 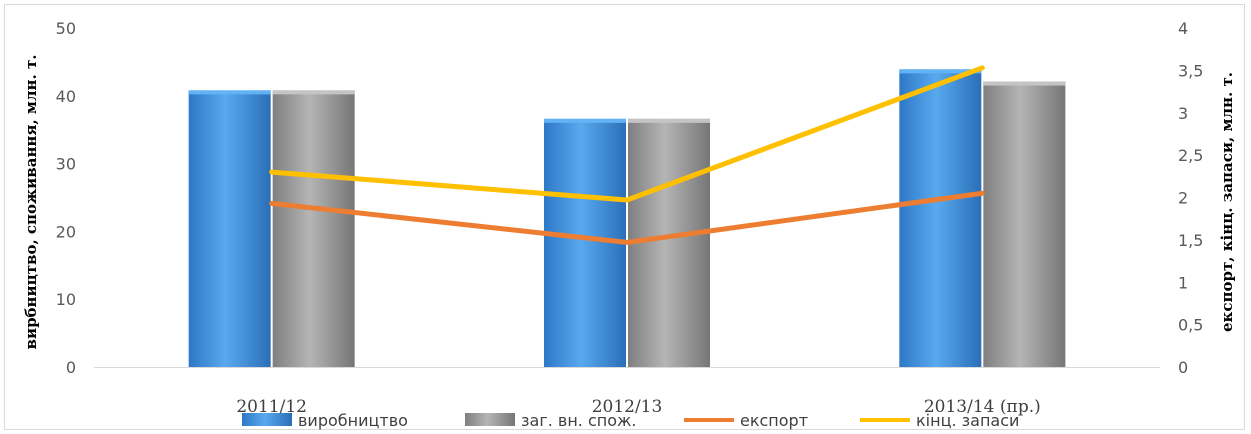 I want to click on y-tick-right: 0, so click(x=1183, y=367).